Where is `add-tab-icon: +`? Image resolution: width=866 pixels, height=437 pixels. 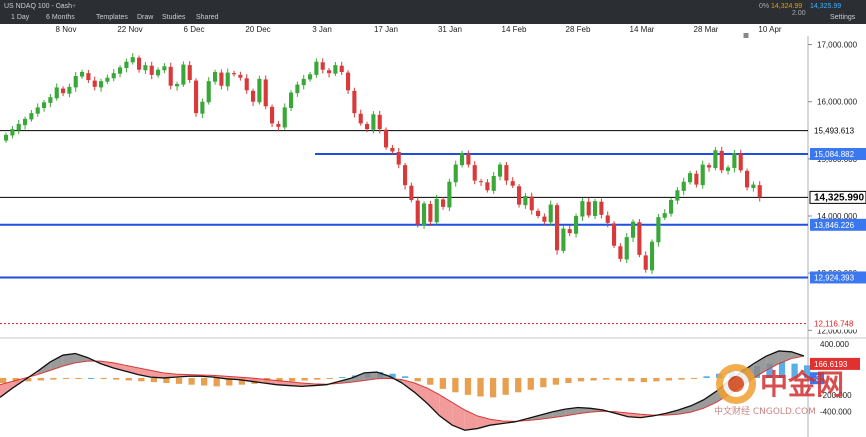
add-tab-icon: + is located at coordinates (74, 6).